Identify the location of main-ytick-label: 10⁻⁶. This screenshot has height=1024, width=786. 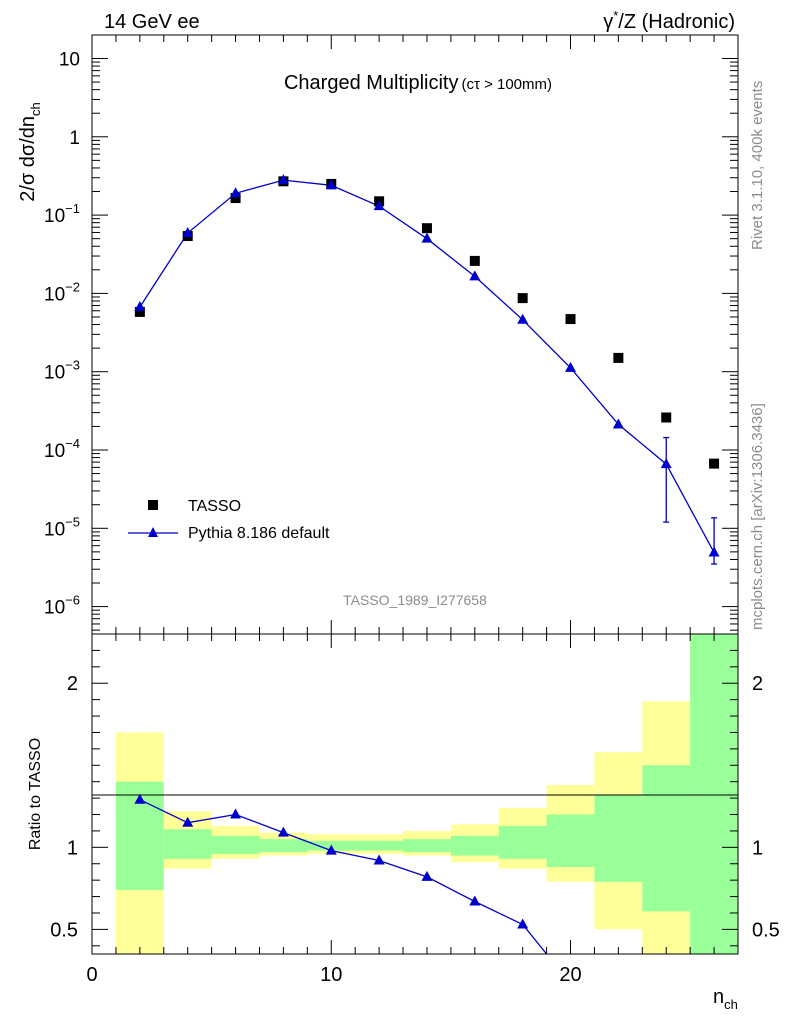
(62, 606).